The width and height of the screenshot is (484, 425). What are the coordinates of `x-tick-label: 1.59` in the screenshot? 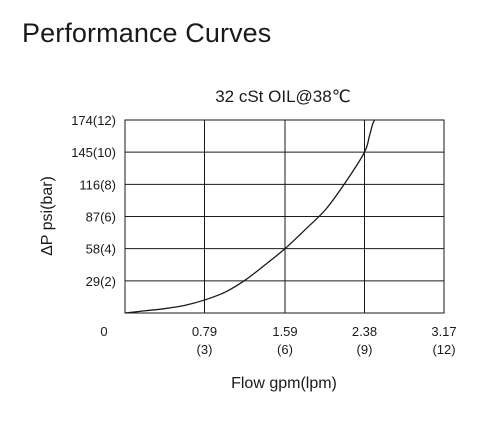 It's located at (284, 331).